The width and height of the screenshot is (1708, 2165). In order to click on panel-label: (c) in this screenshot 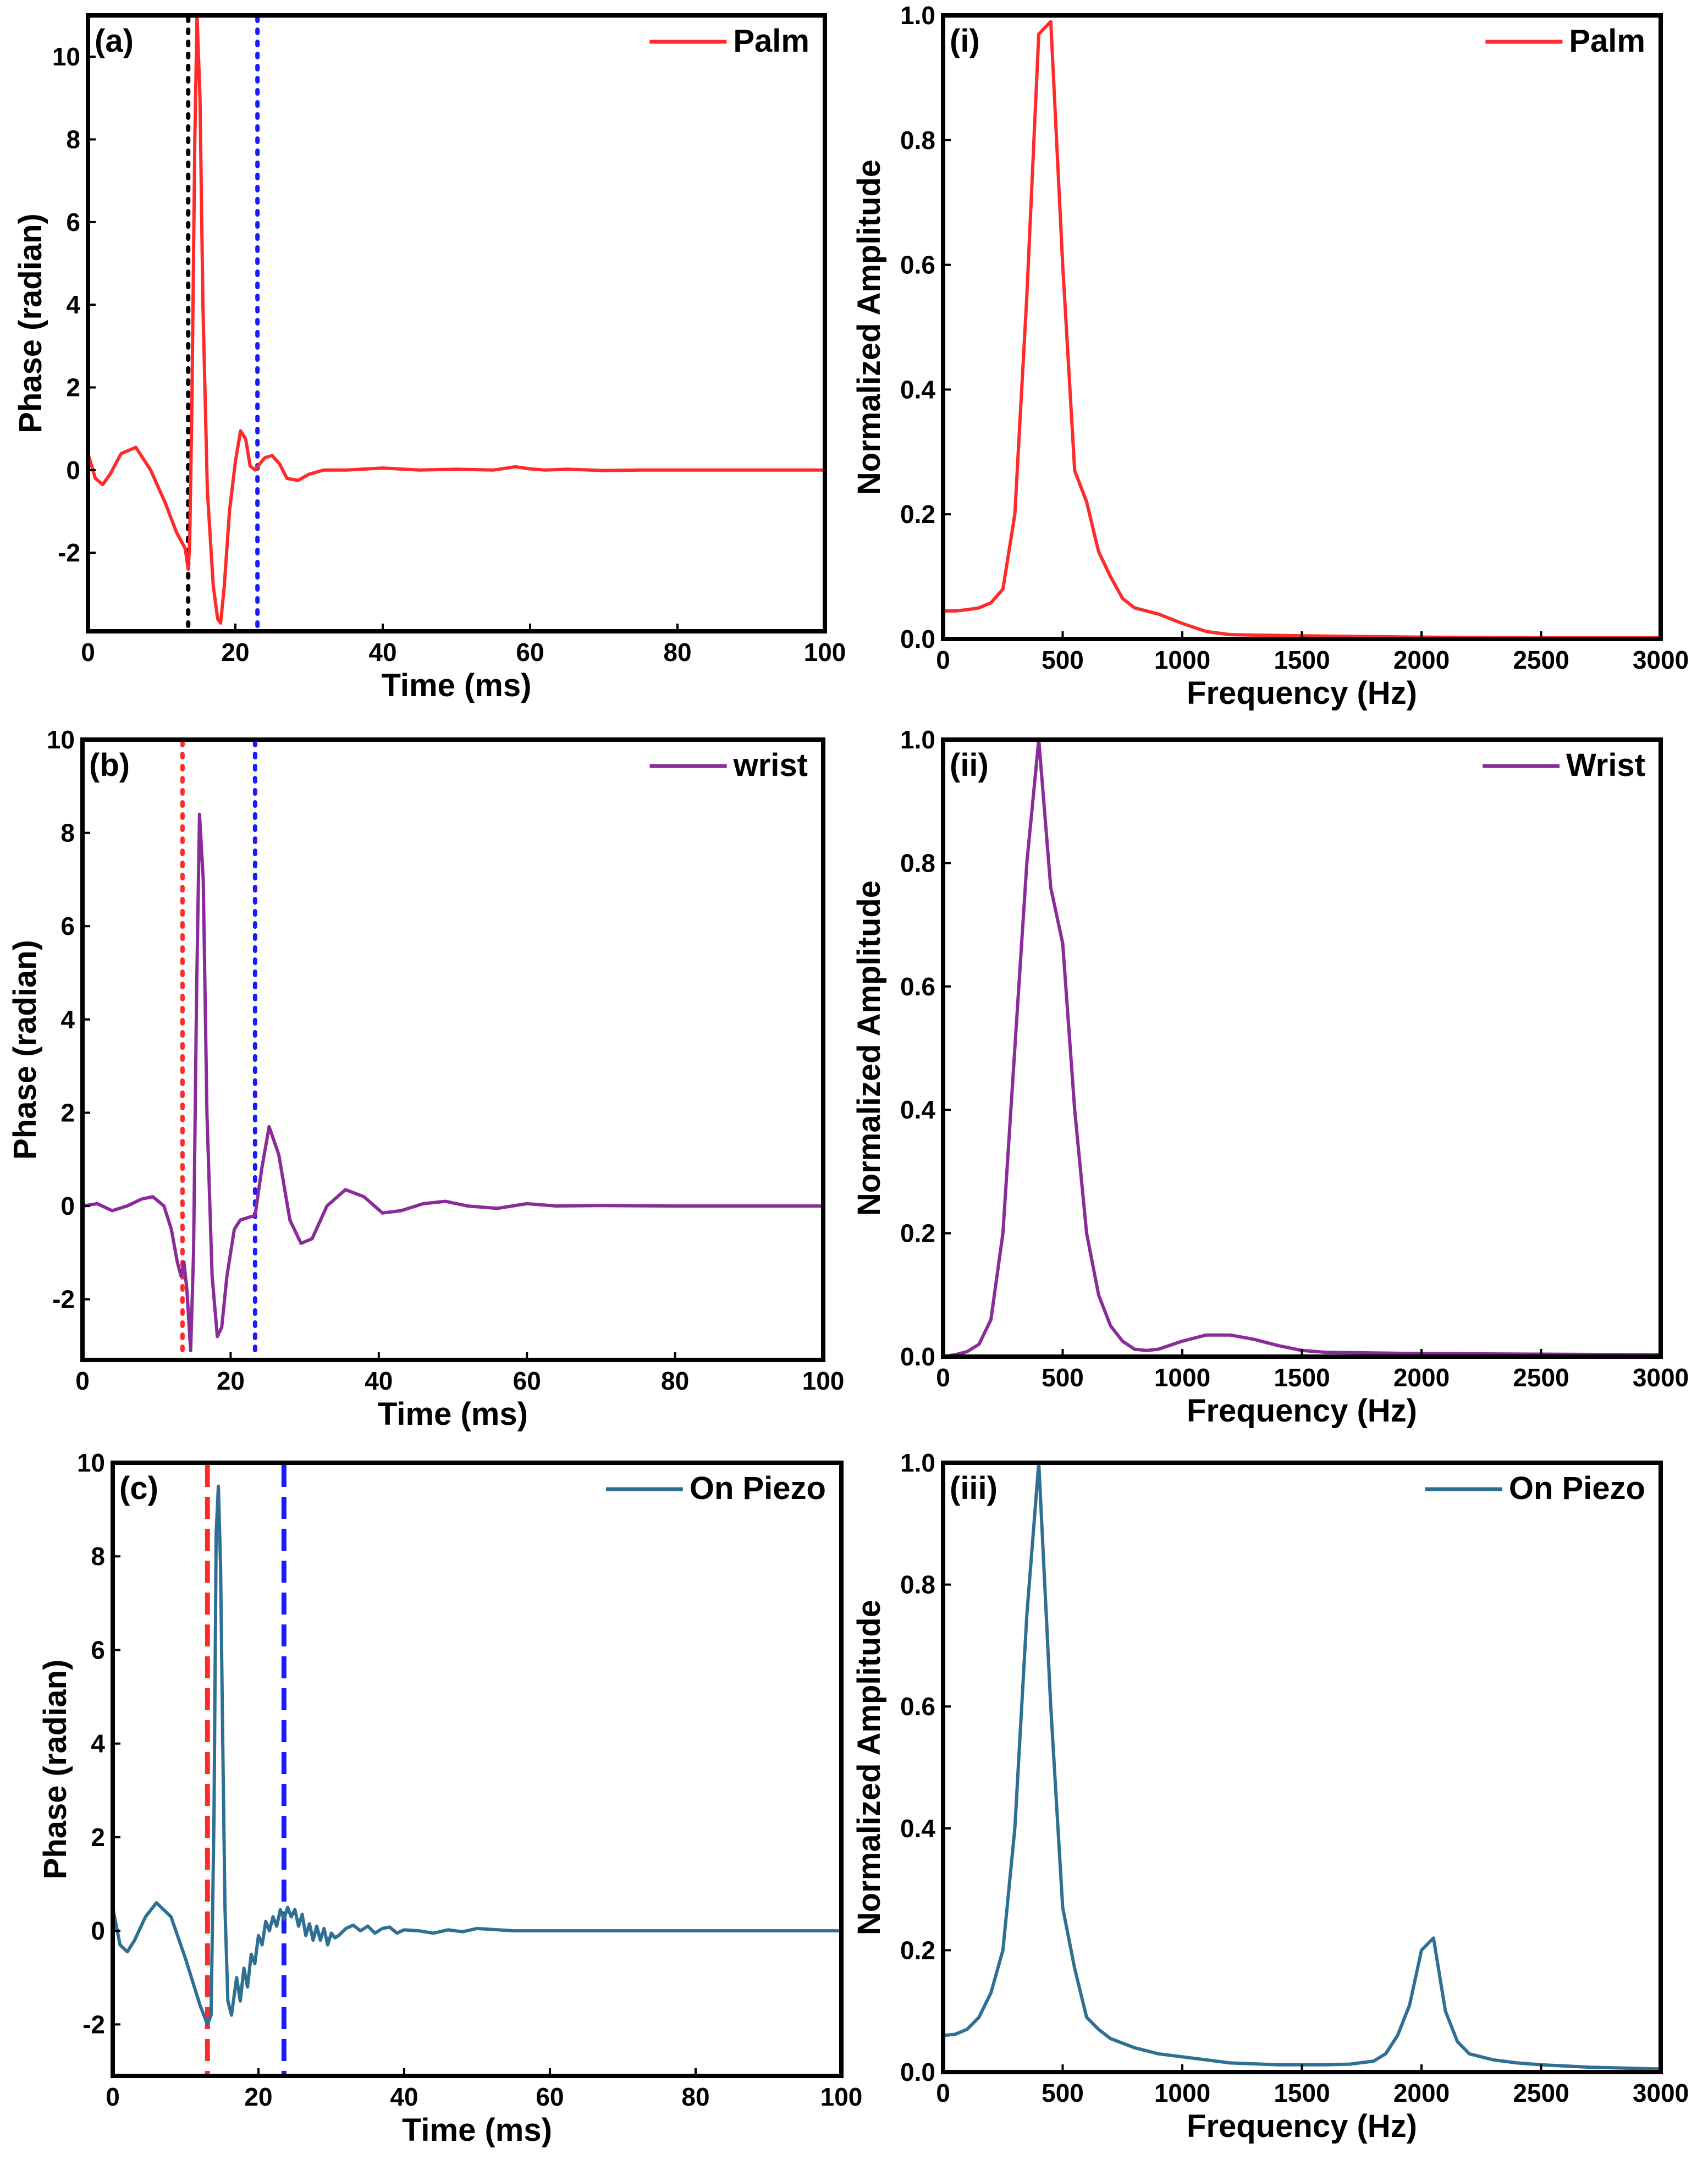, I will do `click(138, 1488)`.